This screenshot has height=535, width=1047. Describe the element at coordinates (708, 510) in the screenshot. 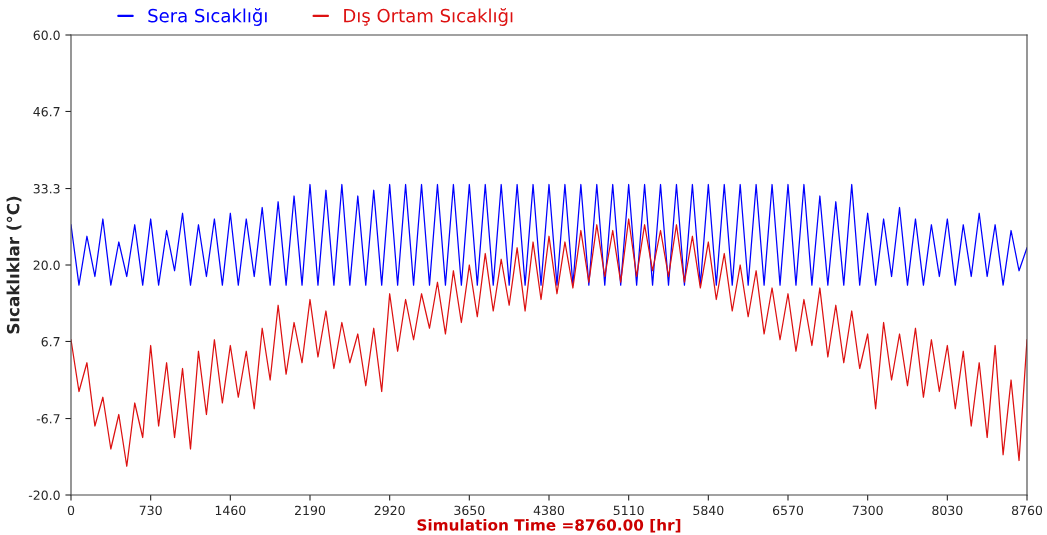

I see `x-tick-label: 5840` at that location.